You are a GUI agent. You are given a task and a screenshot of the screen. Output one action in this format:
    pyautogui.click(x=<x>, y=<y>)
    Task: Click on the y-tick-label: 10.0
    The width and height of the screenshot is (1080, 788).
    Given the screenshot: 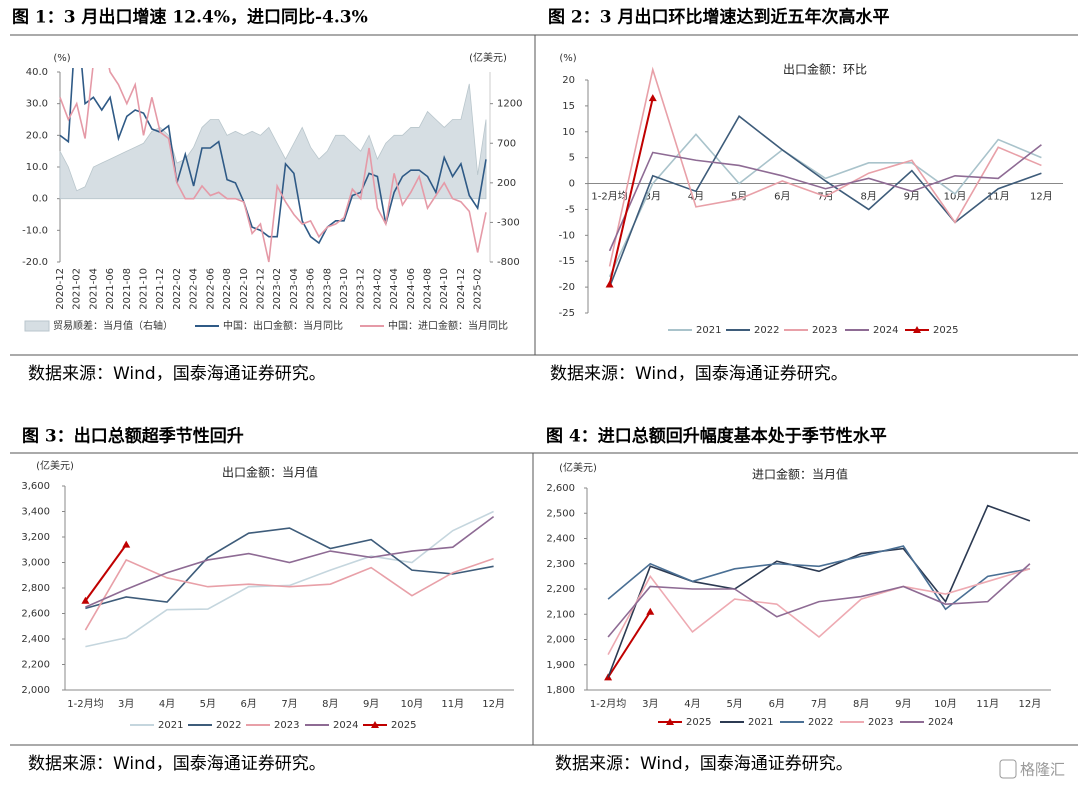 What is the action you would take?
    pyautogui.click(x=37, y=167)
    